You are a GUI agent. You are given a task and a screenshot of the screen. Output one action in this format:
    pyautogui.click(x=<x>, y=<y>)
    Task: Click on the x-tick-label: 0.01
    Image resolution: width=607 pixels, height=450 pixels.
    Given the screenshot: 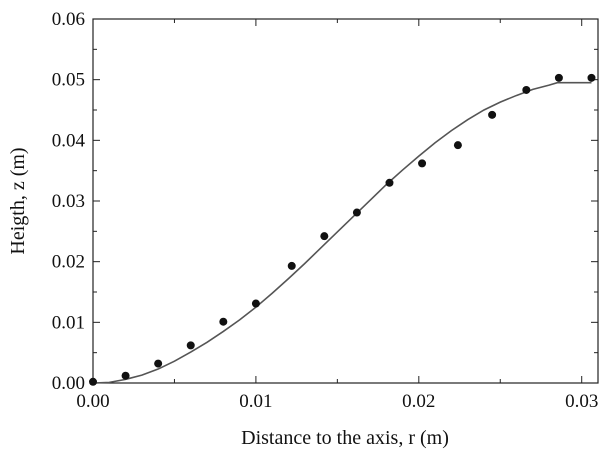 What is the action you would take?
    pyautogui.click(x=255, y=401)
    